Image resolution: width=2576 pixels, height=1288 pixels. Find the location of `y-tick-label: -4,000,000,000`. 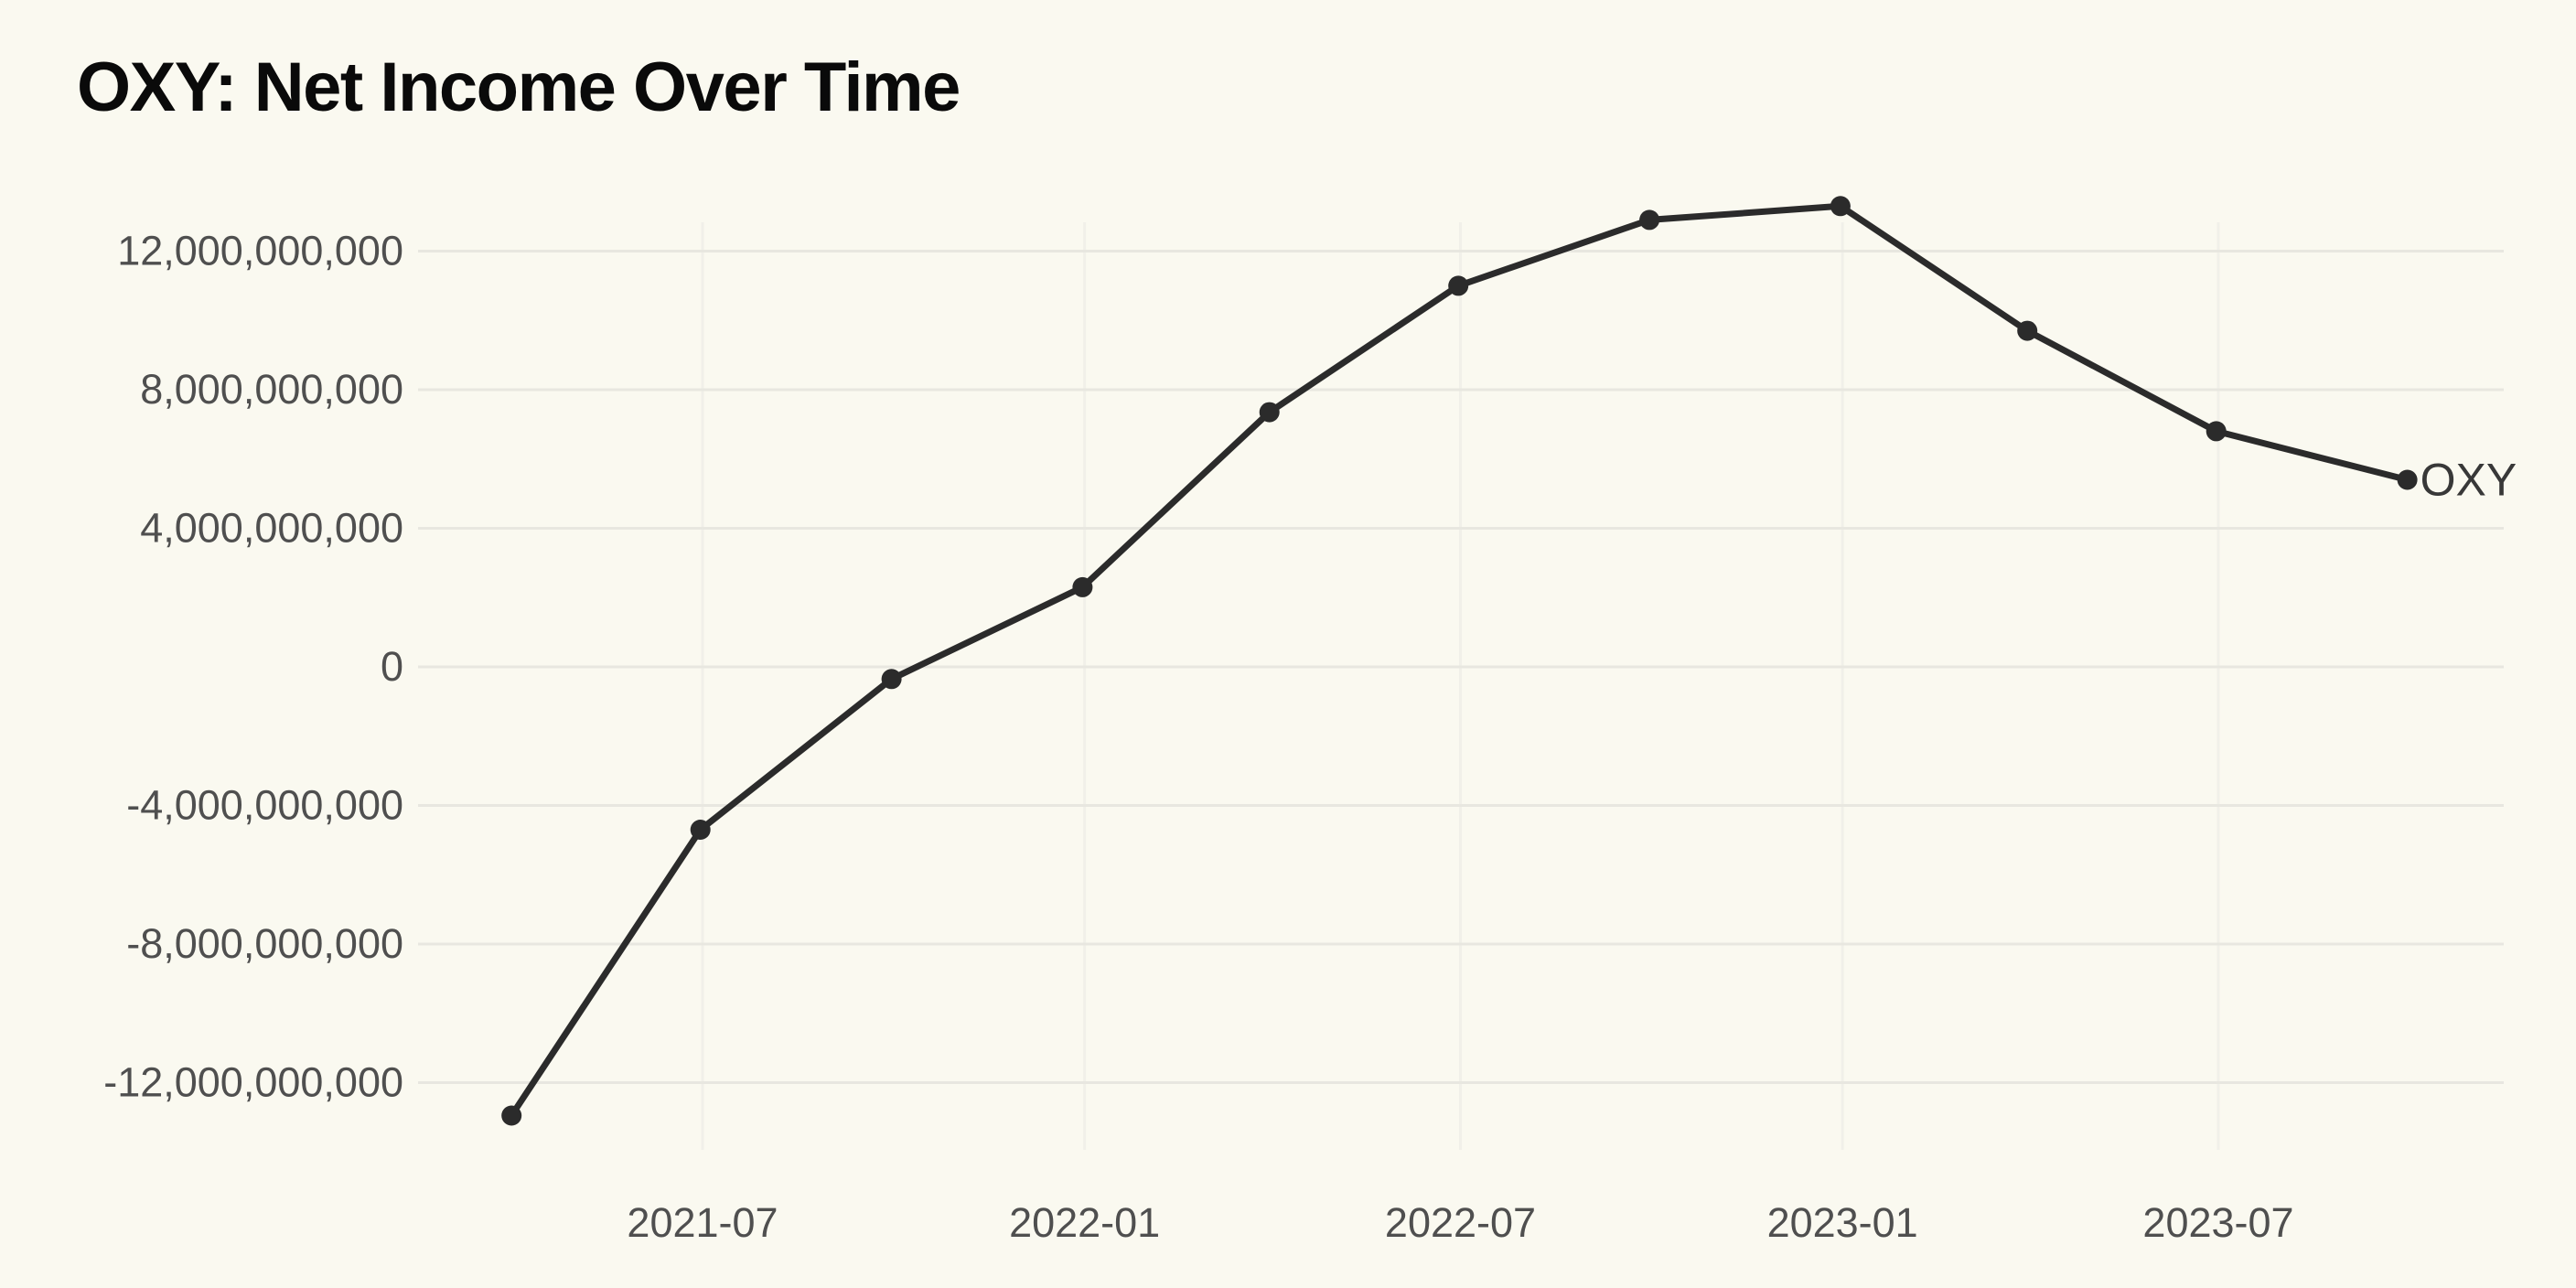

y-tick-label: -4,000,000,000 is located at coordinates (264, 805).